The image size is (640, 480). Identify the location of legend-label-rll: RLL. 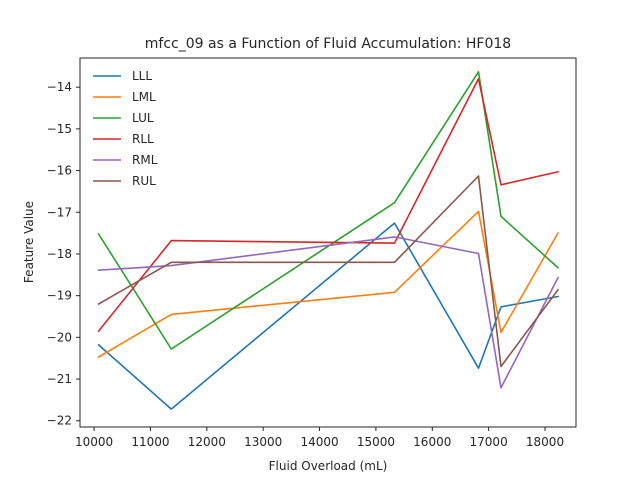
(143, 139).